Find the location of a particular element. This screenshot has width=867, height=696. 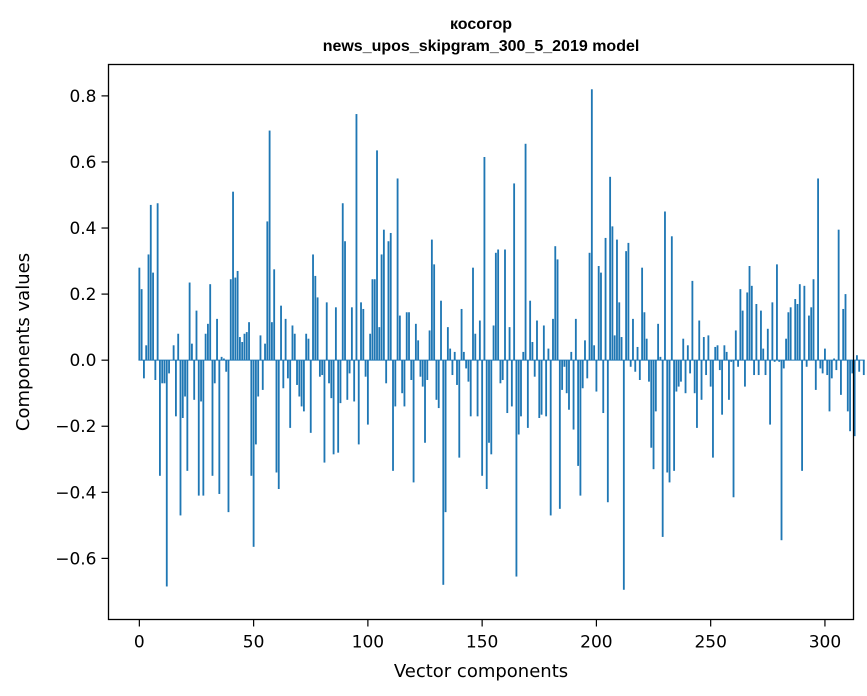

x-axis-ticks: 0 50 100 150 200 250 300 is located at coordinates (487, 636).